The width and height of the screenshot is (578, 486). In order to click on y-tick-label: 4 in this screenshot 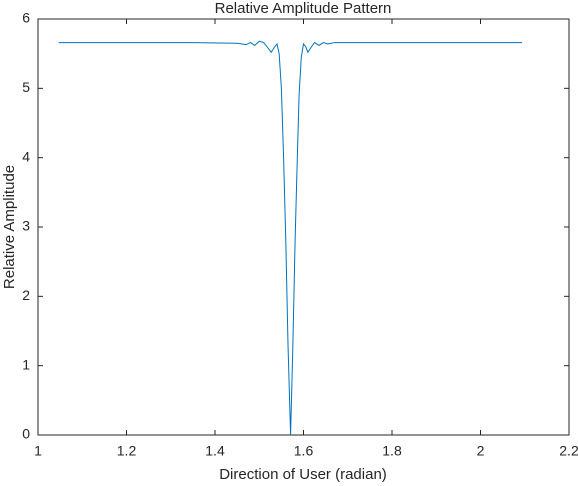, I will do `click(26, 156)`.